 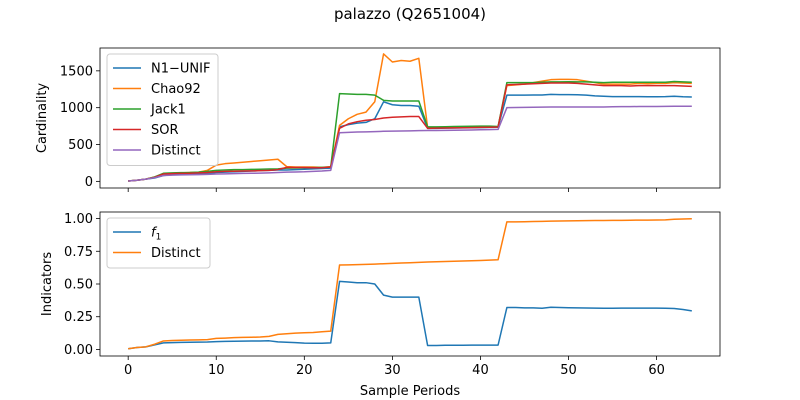 What do you see at coordinates (78, 219) in the screenshot?
I see `y-tick-label: 1.00` at bounding box center [78, 219].